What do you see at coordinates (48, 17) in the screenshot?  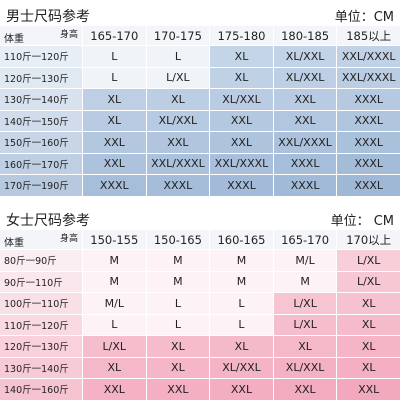 I see `section-title: 男士尺码参考` at bounding box center [48, 17].